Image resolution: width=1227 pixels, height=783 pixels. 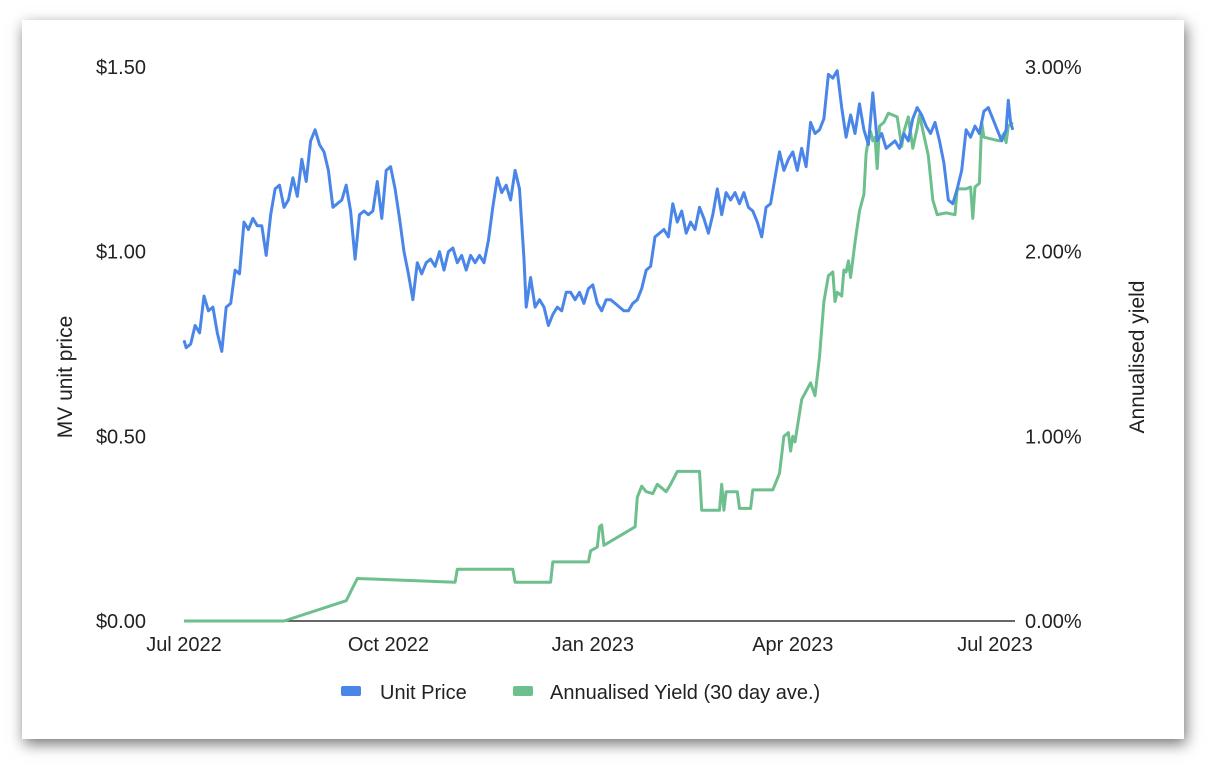 What do you see at coordinates (1053, 68) in the screenshot?
I see `y-right-tick-label: 3.00%` at bounding box center [1053, 68].